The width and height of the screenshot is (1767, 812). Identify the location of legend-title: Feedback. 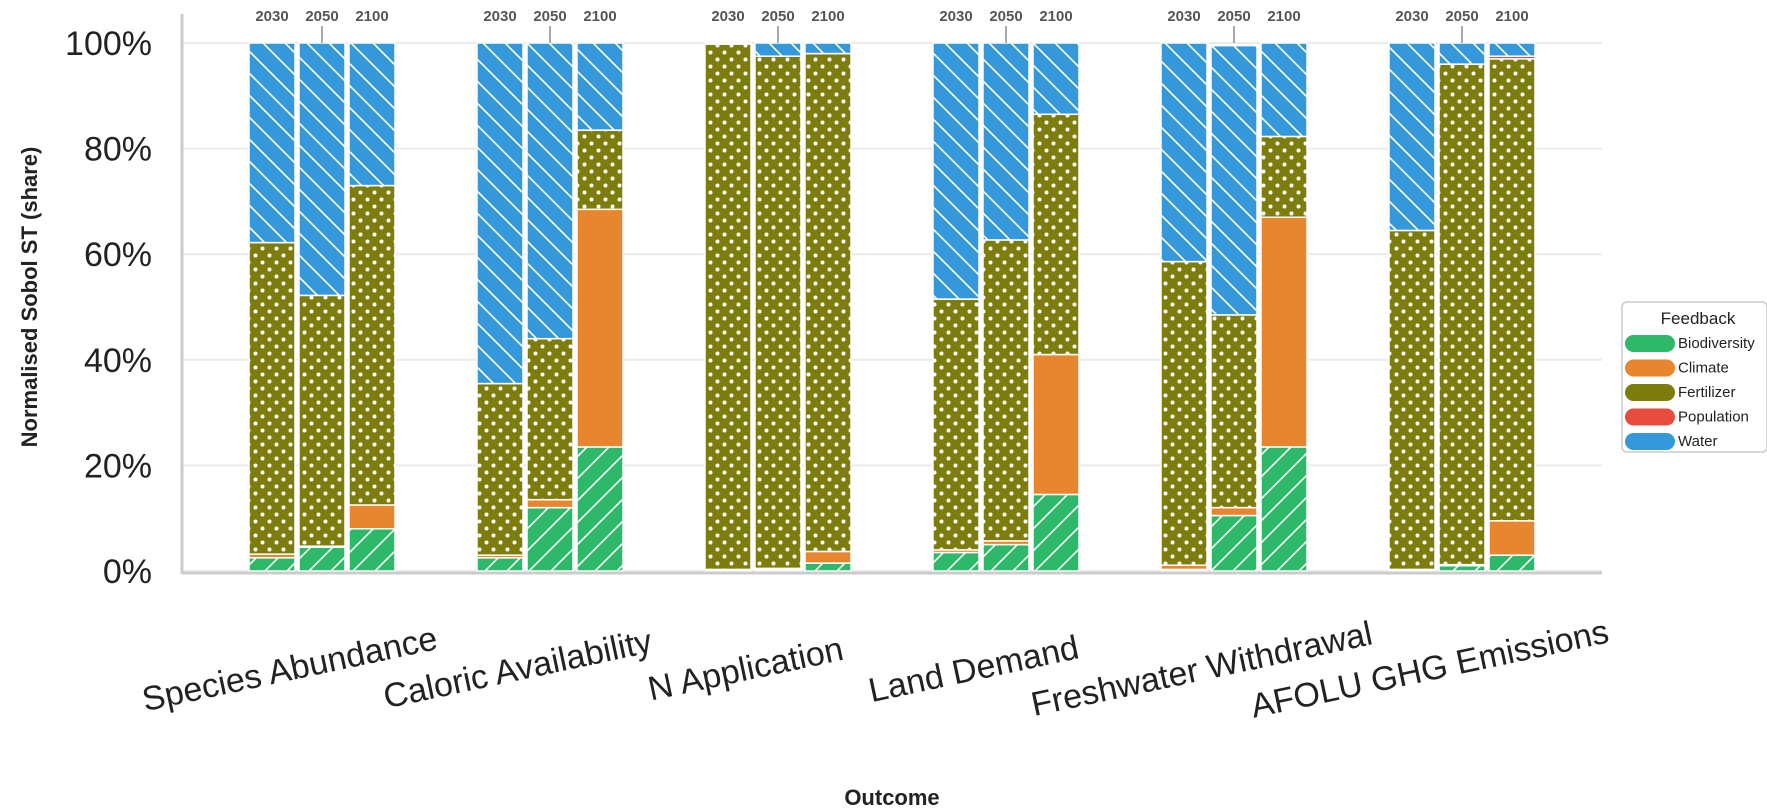
(1698, 318).